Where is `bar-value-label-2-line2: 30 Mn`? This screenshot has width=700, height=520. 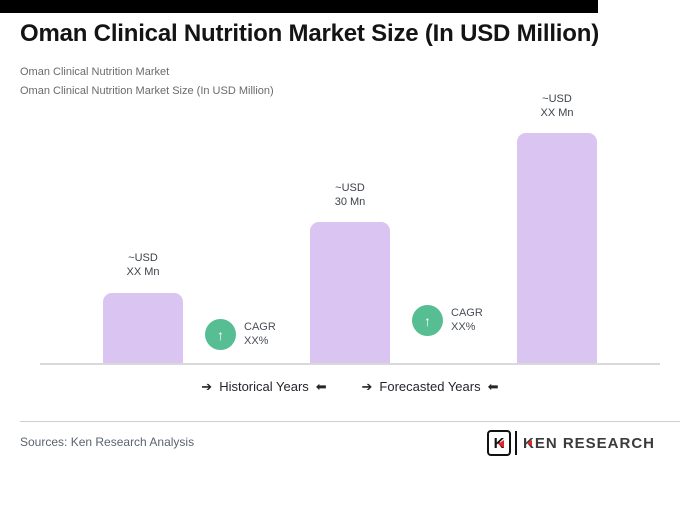
bar-value-label-2-line2: 30 Mn is located at coordinates (350, 202).